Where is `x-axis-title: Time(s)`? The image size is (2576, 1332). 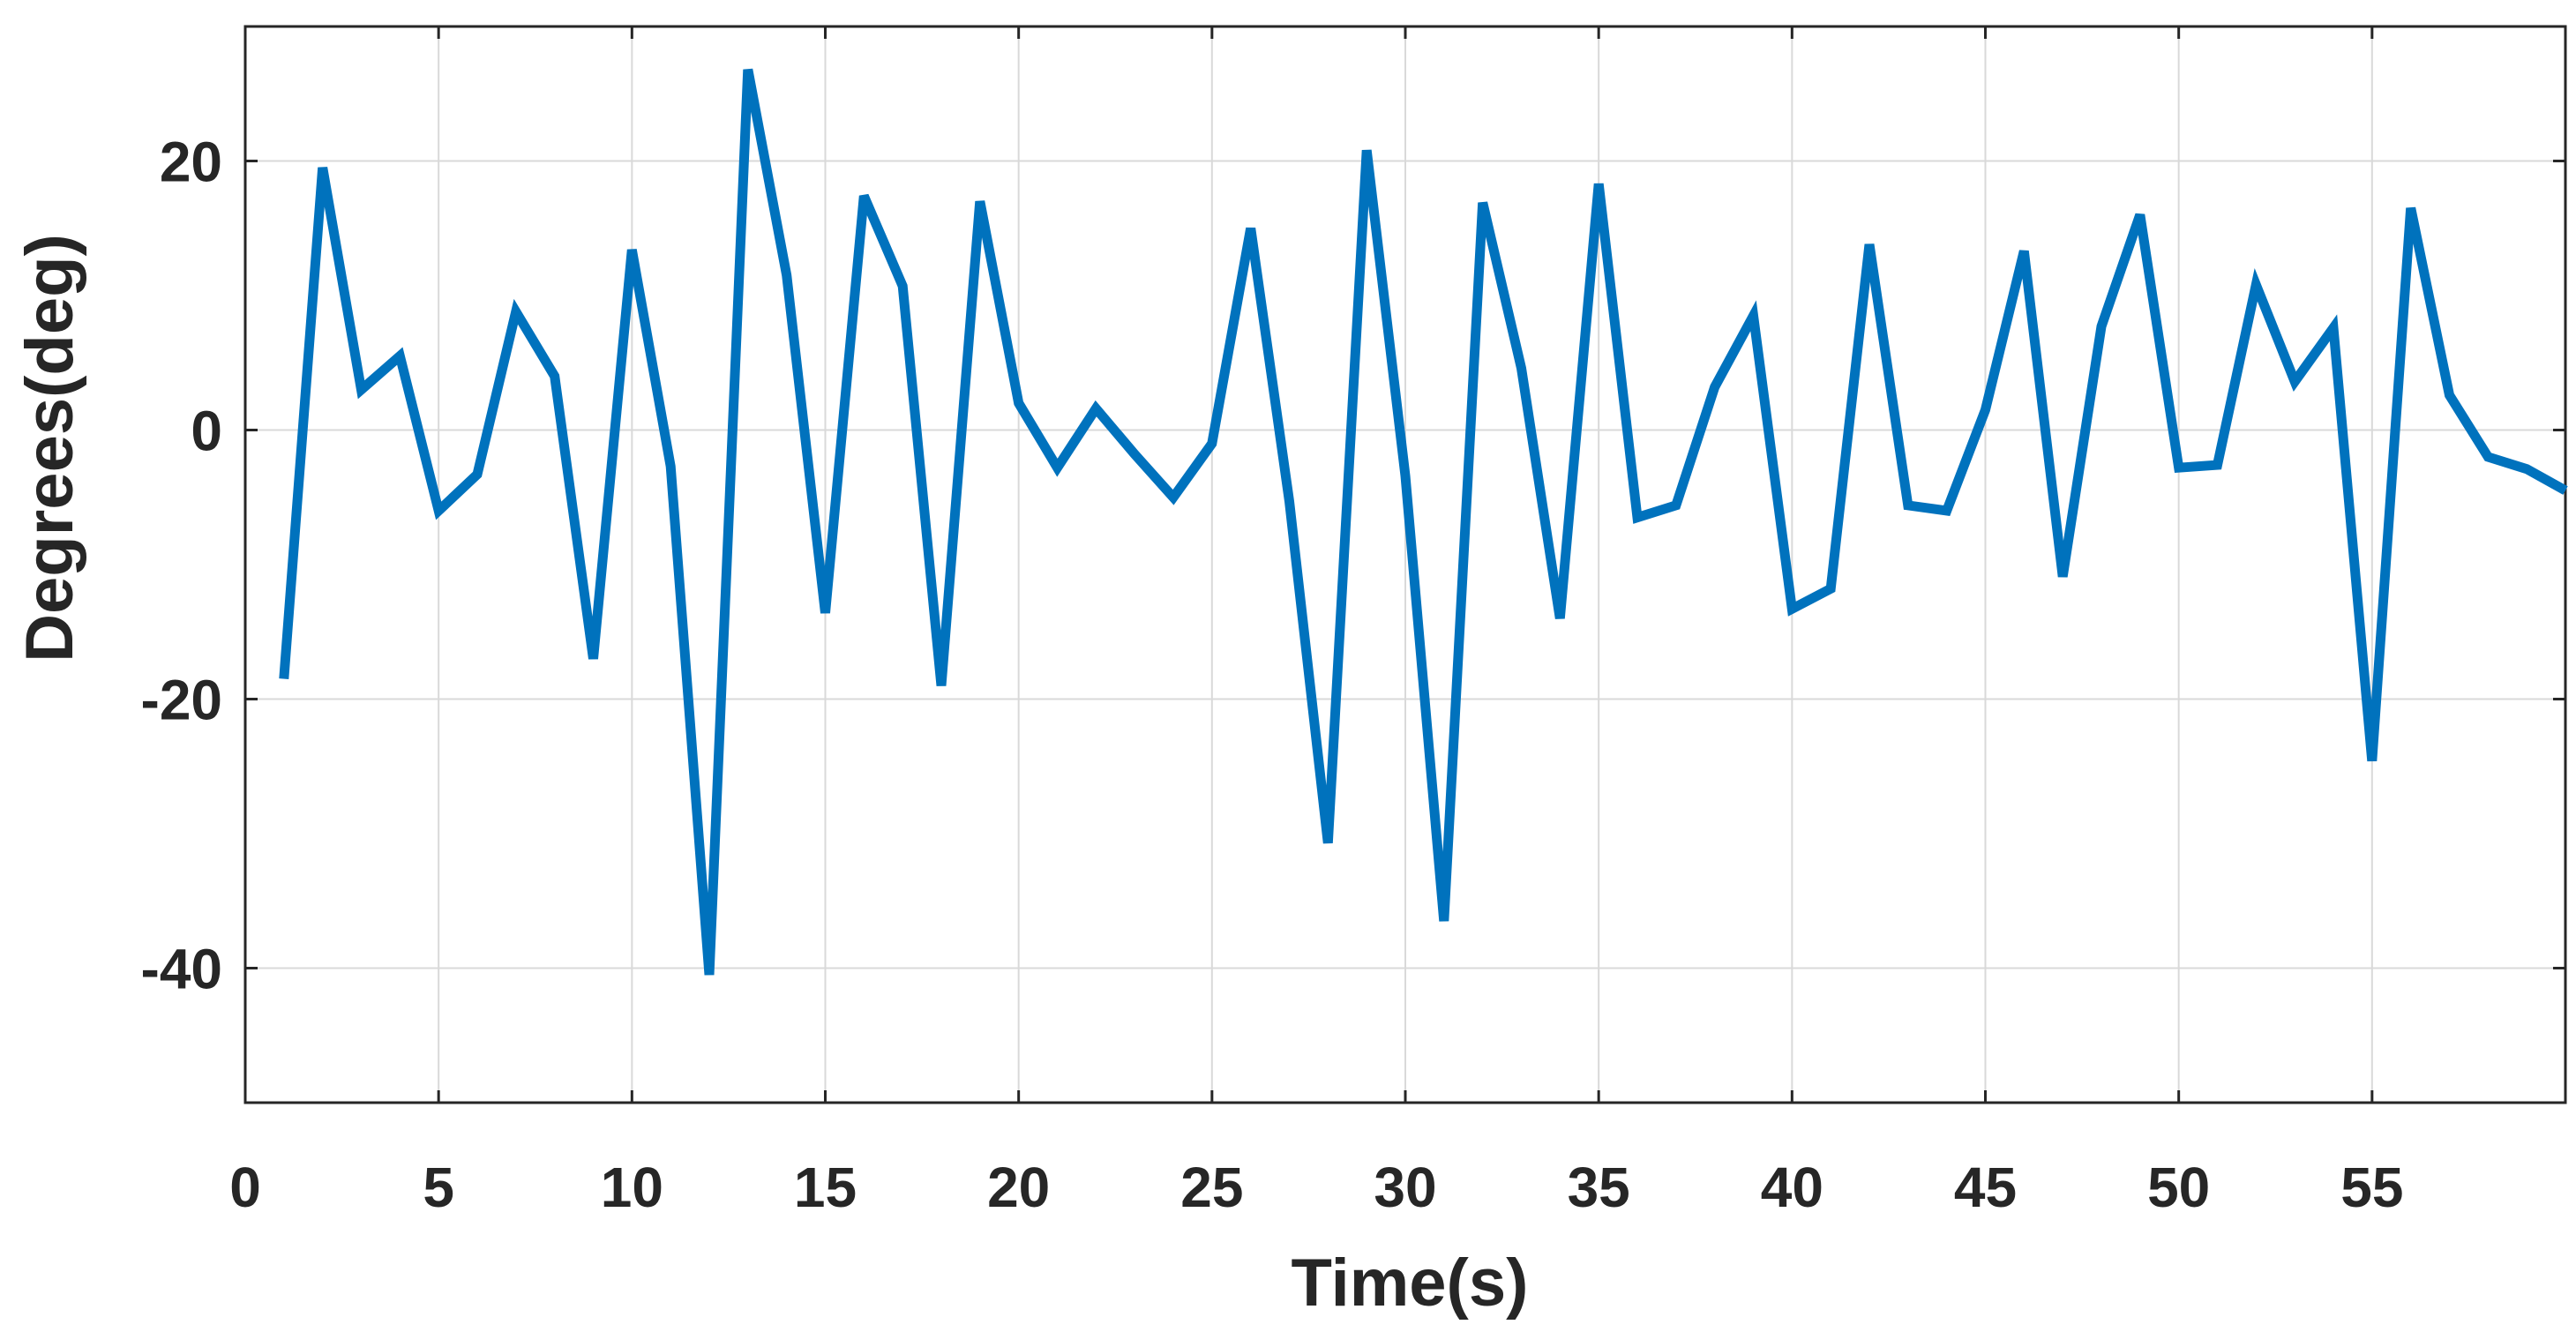 x-axis-title: Time(s) is located at coordinates (1411, 1283).